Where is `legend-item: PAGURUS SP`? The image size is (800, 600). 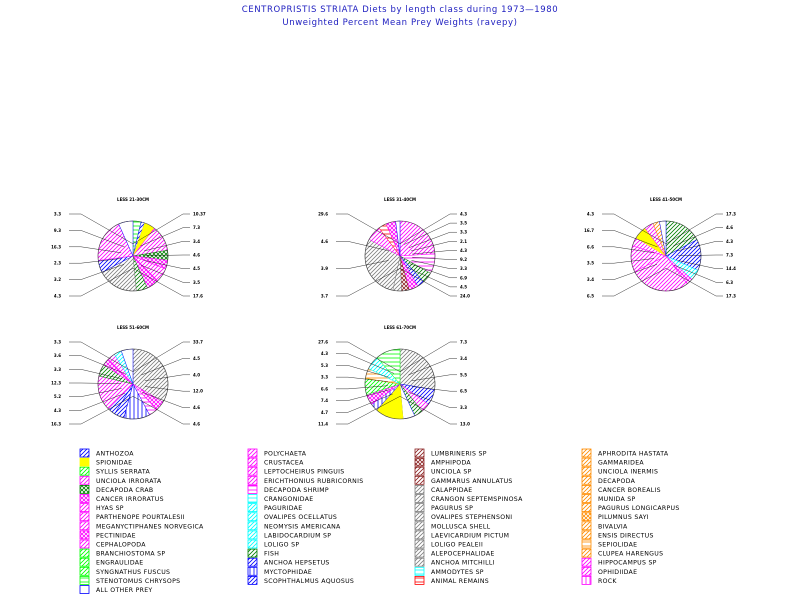 legend-item: PAGURUS SP is located at coordinates (443, 507).